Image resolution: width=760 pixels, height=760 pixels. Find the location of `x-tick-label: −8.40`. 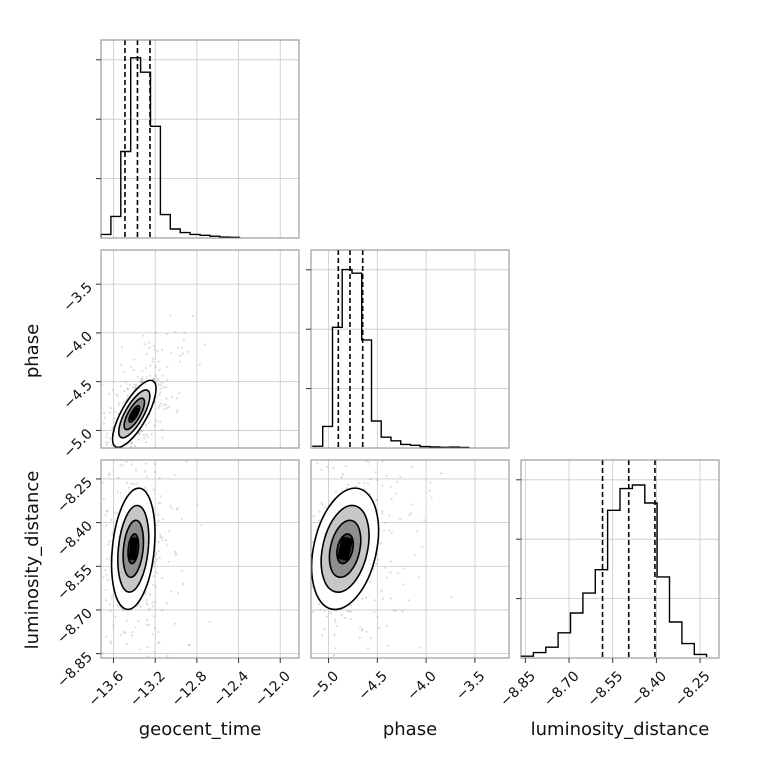

x-tick-label: −8.40 is located at coordinates (649, 689).